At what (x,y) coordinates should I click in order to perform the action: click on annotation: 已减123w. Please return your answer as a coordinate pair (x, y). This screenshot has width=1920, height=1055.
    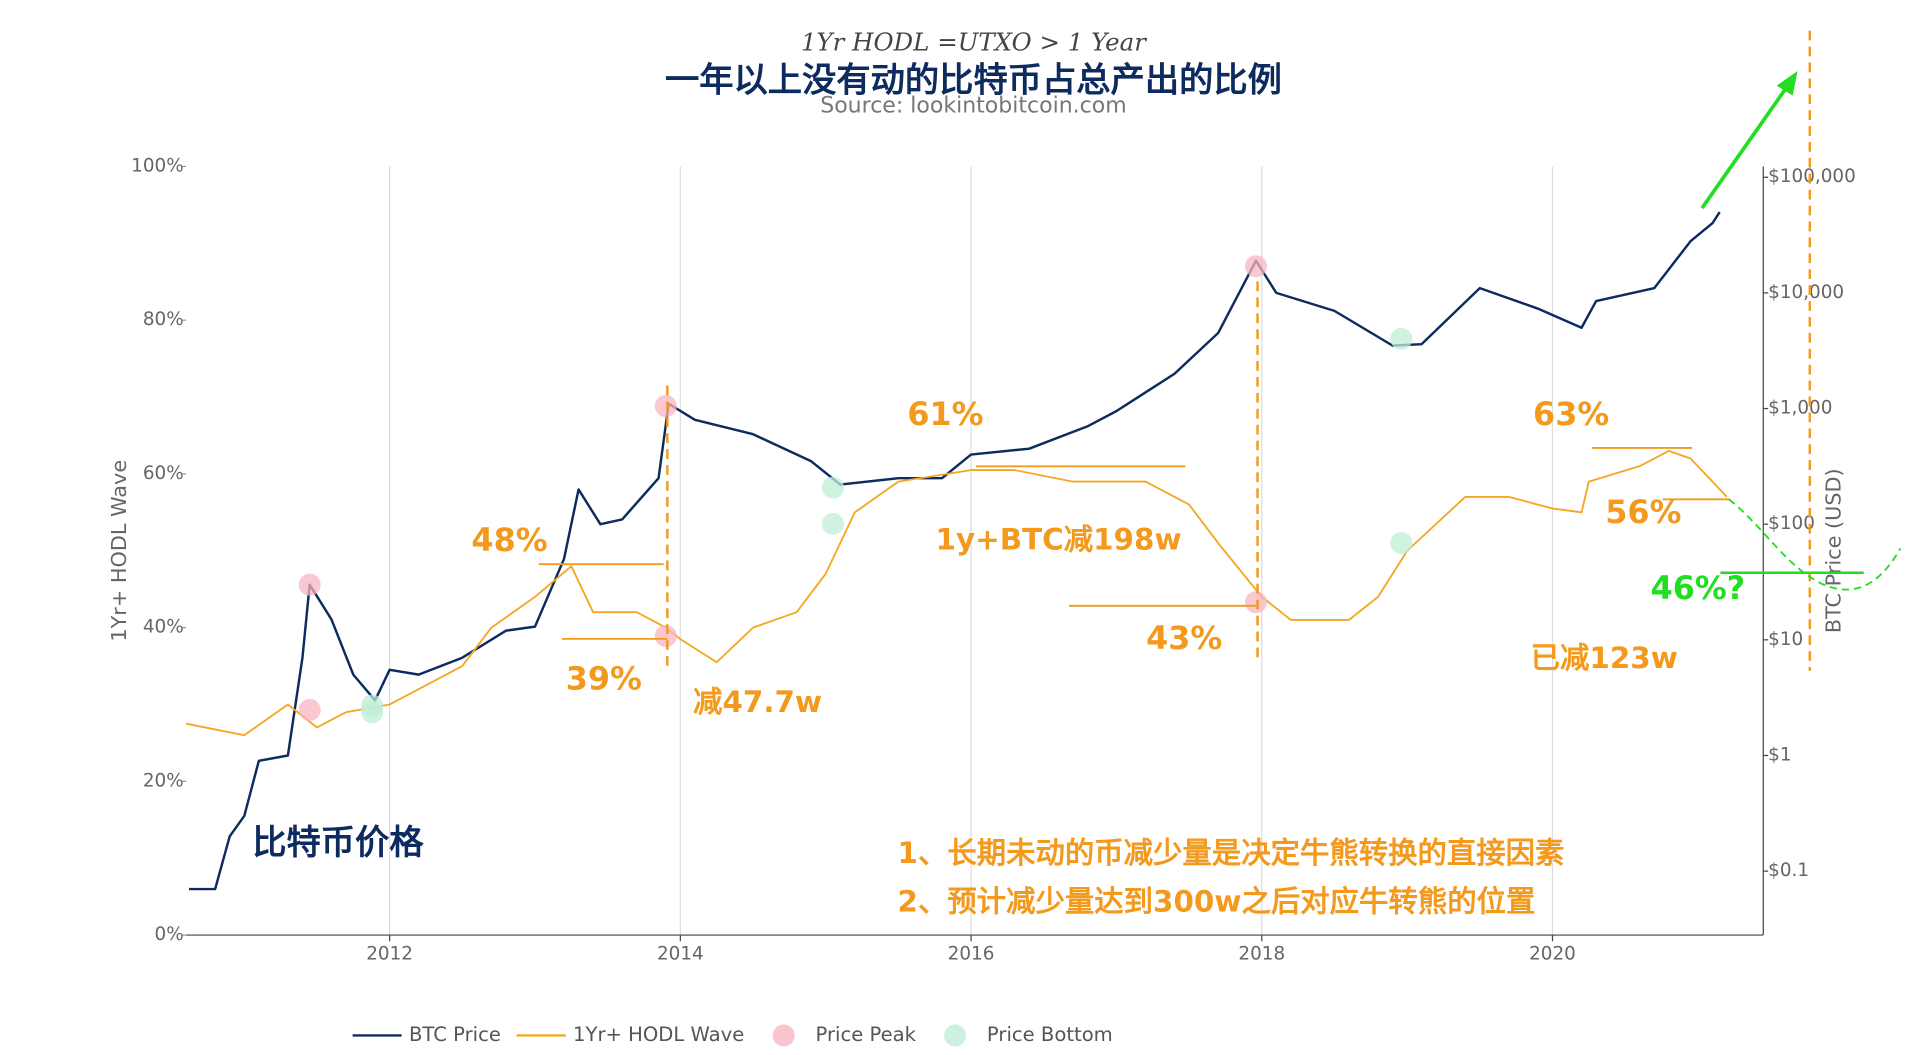
    Looking at the image, I should click on (1604, 658).